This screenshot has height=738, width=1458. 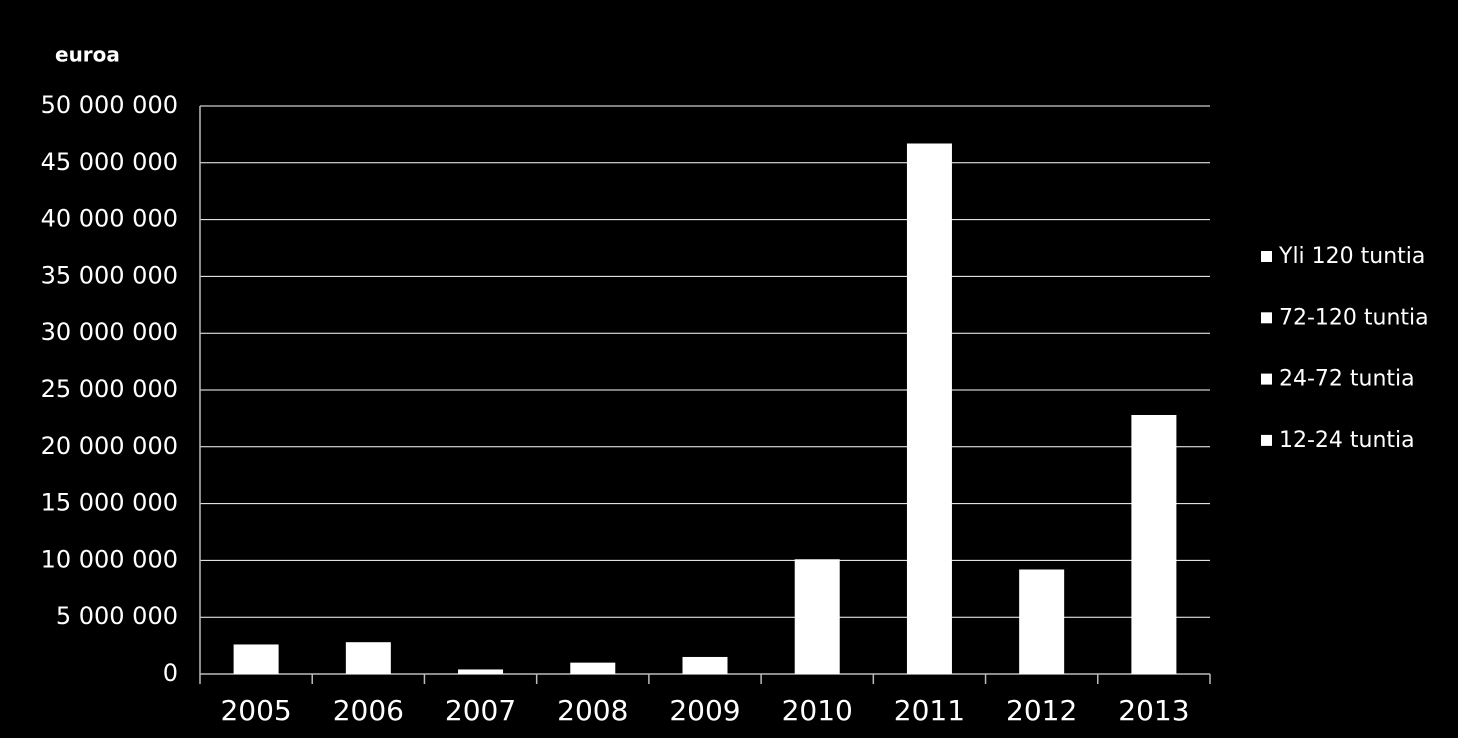 I want to click on x-tick-label: 2009, so click(x=704, y=710).